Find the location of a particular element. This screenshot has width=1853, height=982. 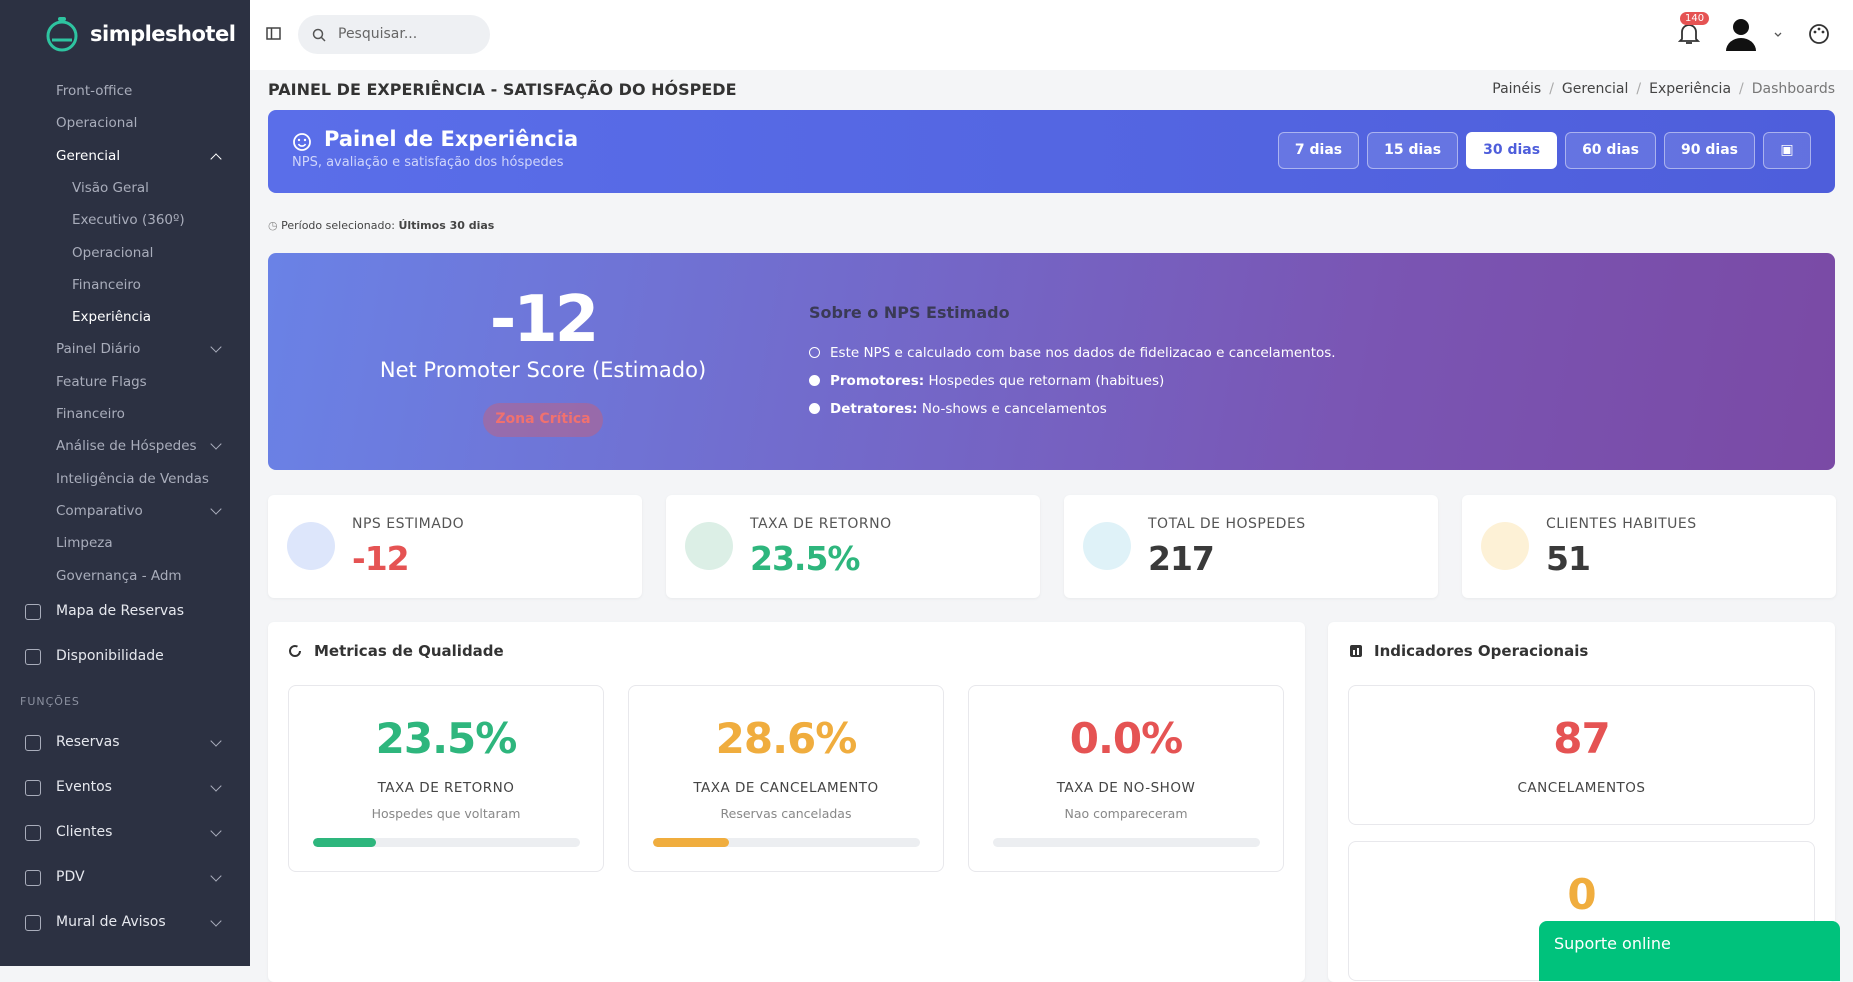

breadcrumb: Painéis / Gerencial / Experiência / Dashboards is located at coordinates (1663, 89).